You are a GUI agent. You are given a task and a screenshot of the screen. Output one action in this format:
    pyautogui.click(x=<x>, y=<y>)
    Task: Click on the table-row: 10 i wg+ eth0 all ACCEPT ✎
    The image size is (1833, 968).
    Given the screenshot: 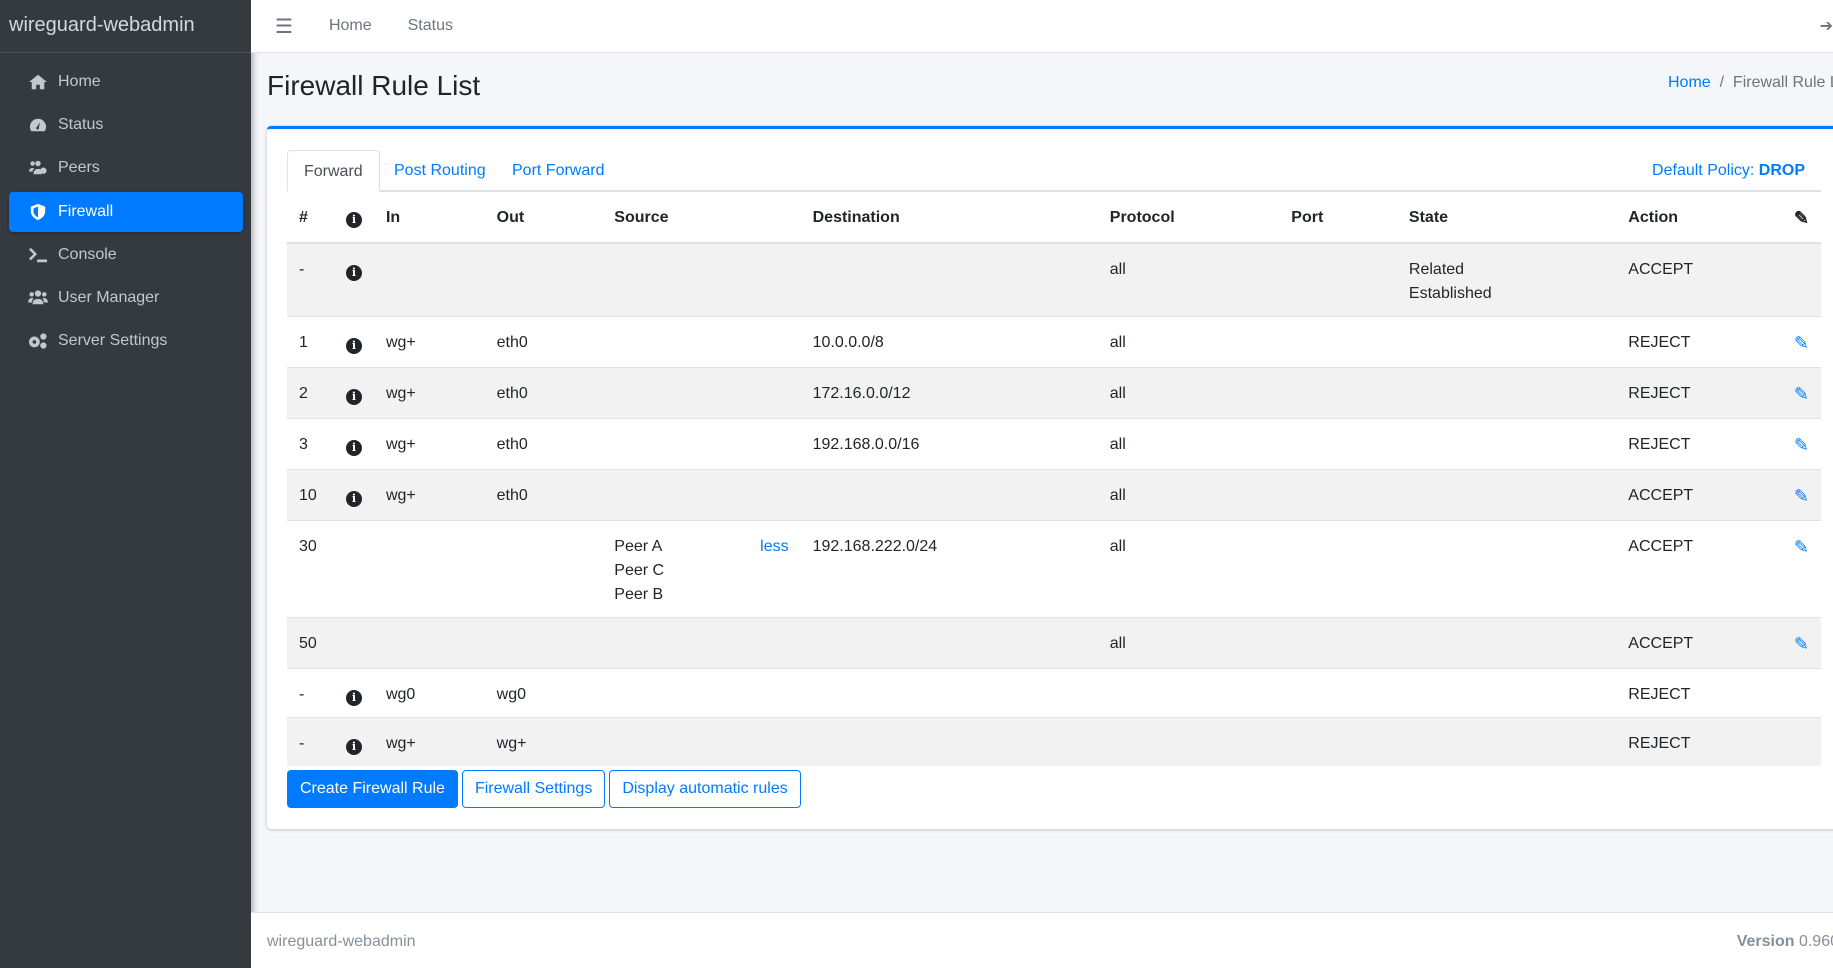 What is the action you would take?
    pyautogui.click(x=1054, y=495)
    